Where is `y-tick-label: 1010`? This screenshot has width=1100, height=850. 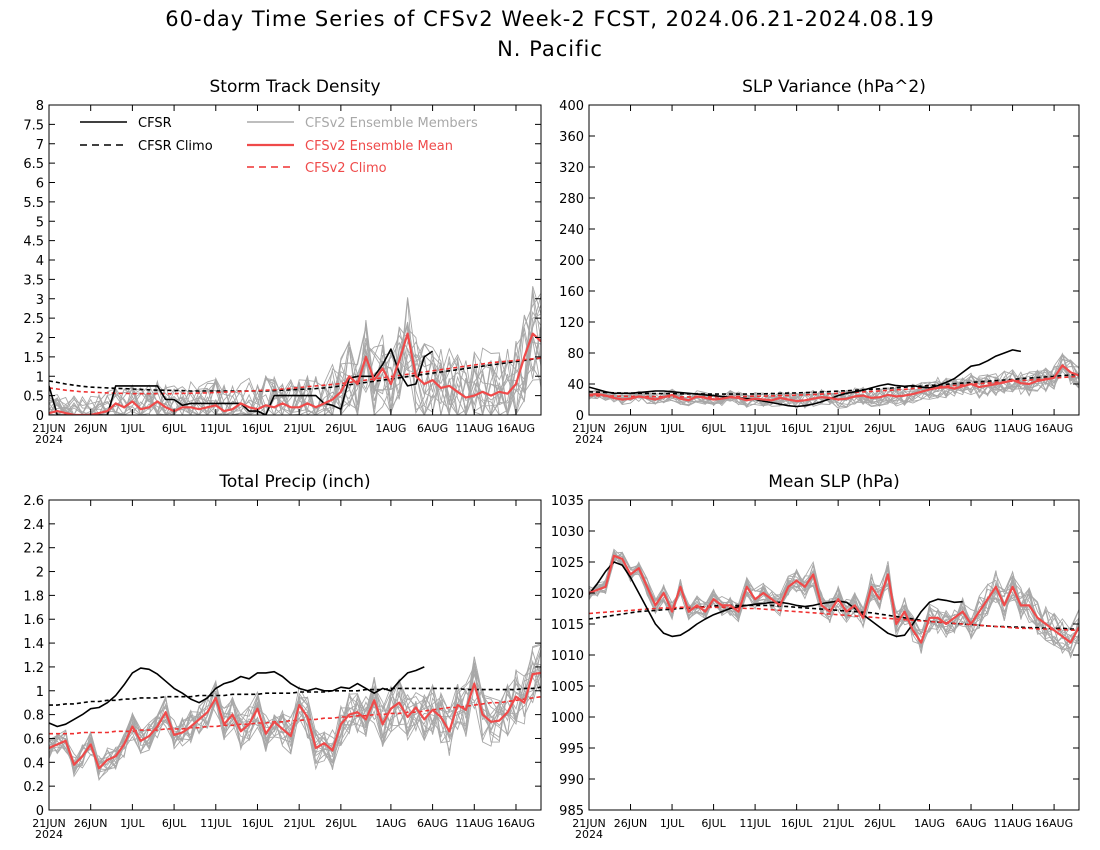 y-tick-label: 1010 is located at coordinates (567, 656).